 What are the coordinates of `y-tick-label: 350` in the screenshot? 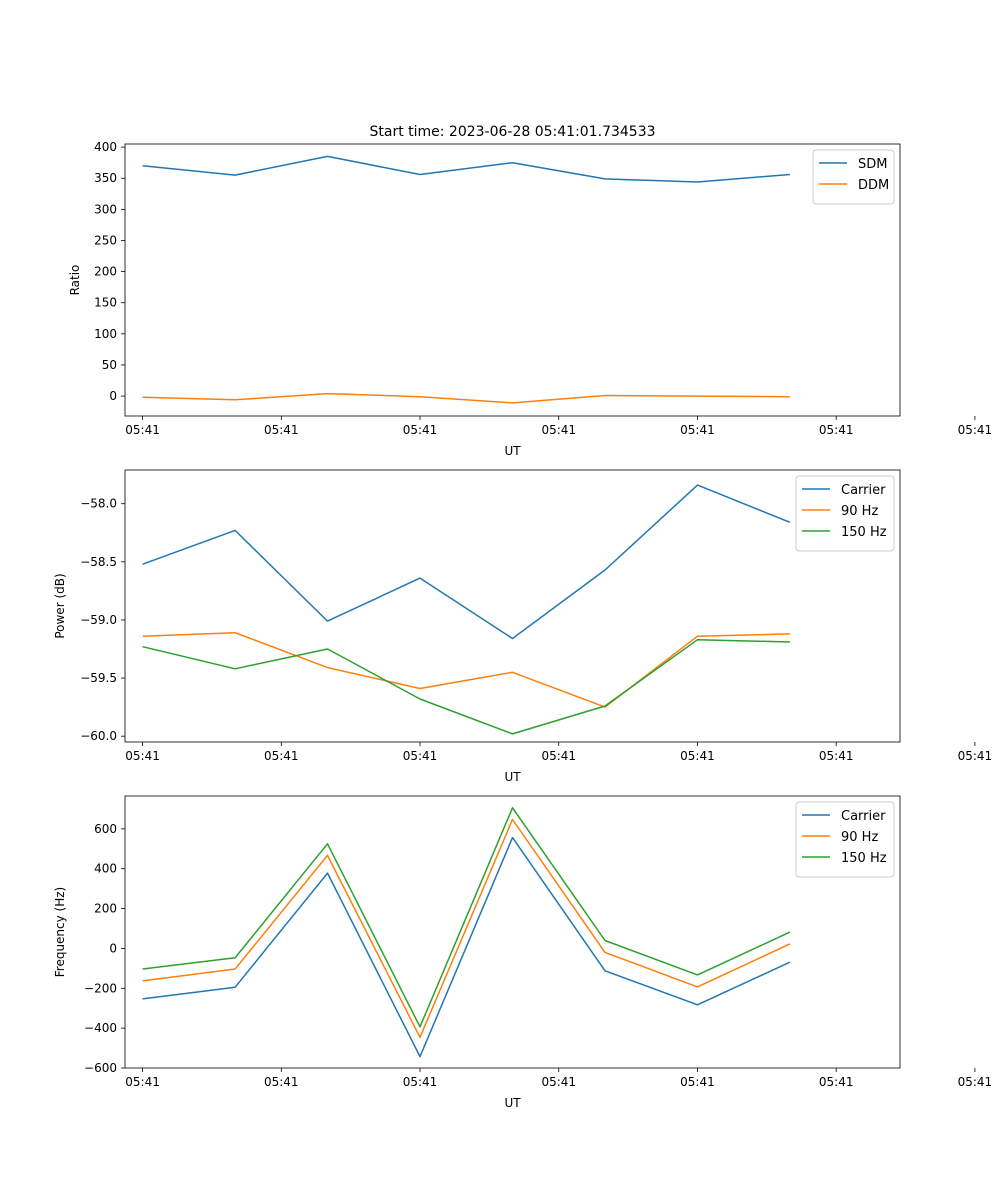 It's located at (105, 178).